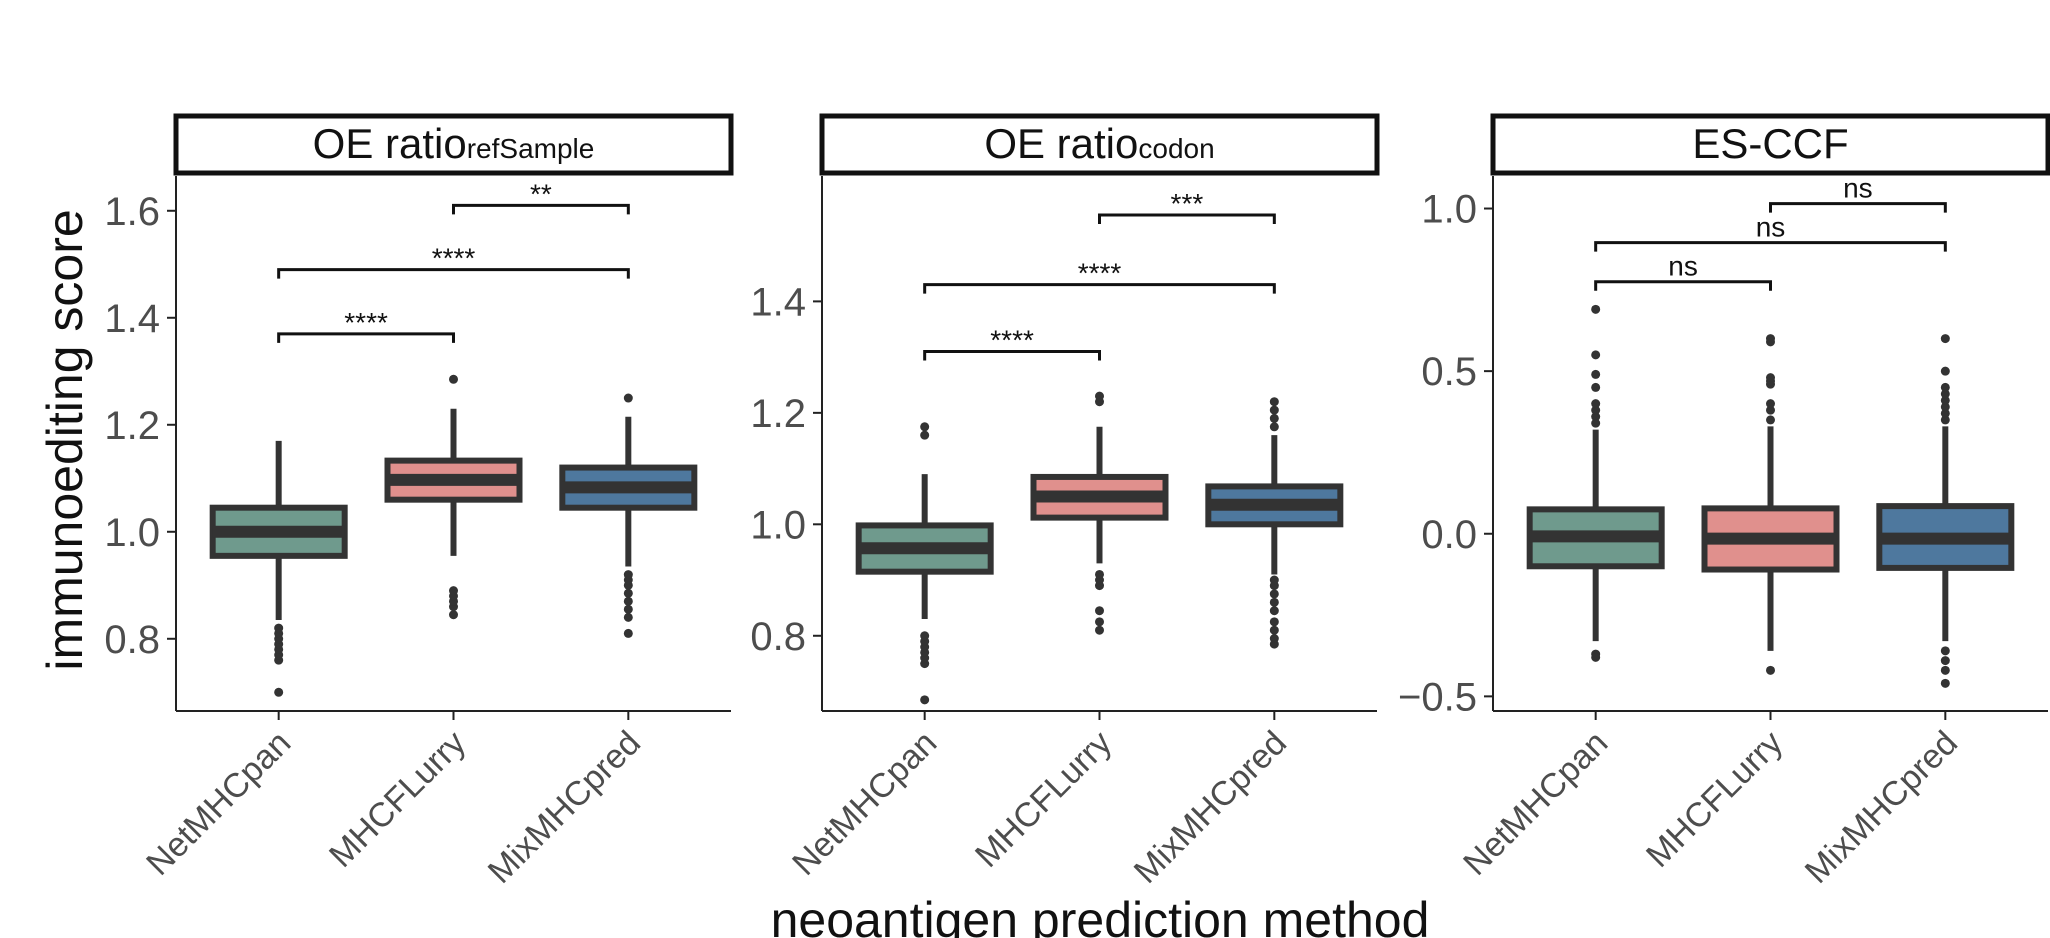 This screenshot has width=2050, height=938. I want to click on significance-label: ***, so click(1187, 203).